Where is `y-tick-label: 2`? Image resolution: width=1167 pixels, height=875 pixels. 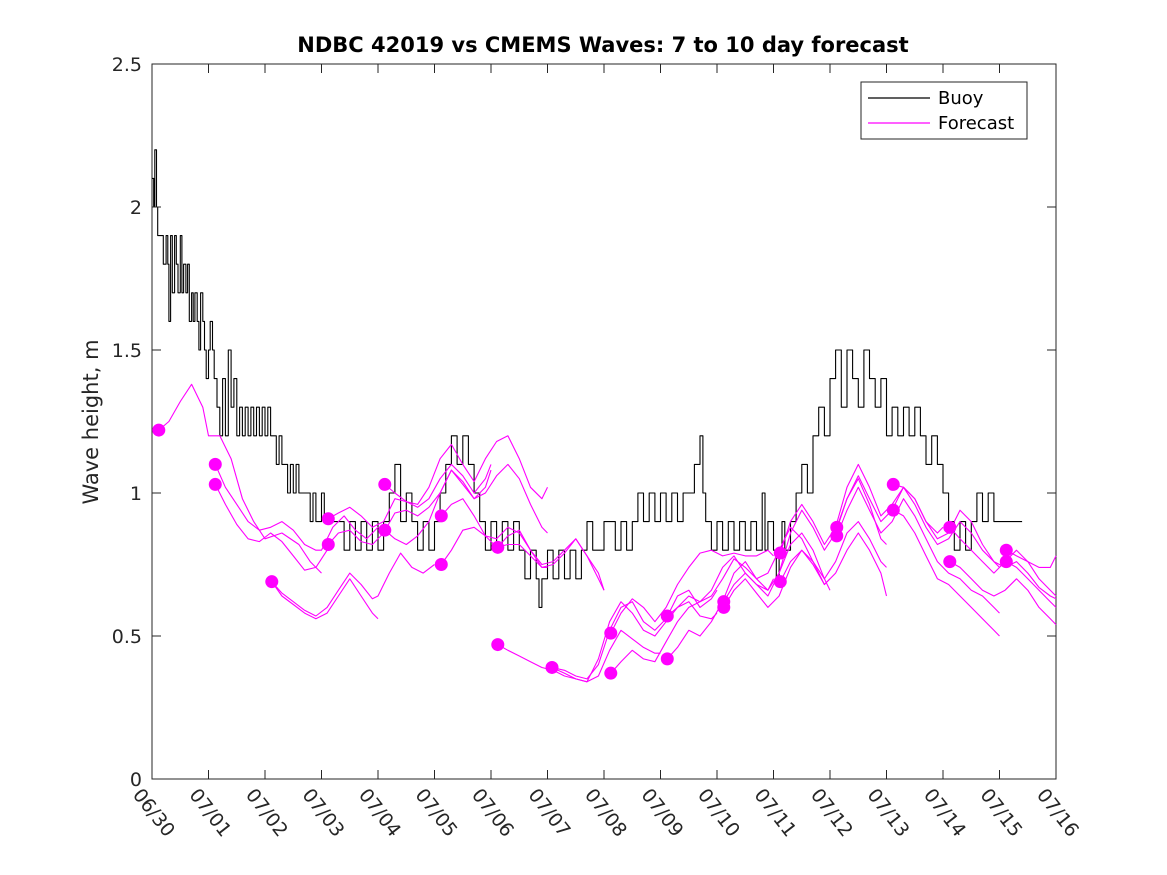 y-tick-label: 2 is located at coordinates (136, 208).